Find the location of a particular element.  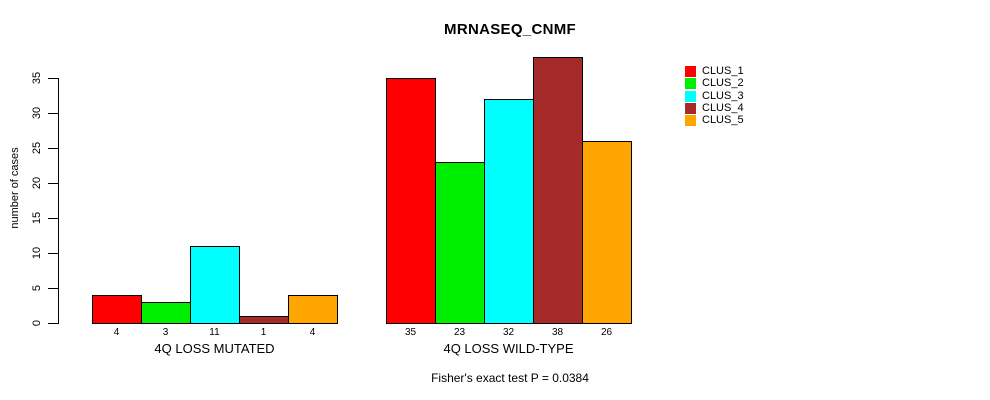

legend-row: CLUS_5 is located at coordinates (735, 121).